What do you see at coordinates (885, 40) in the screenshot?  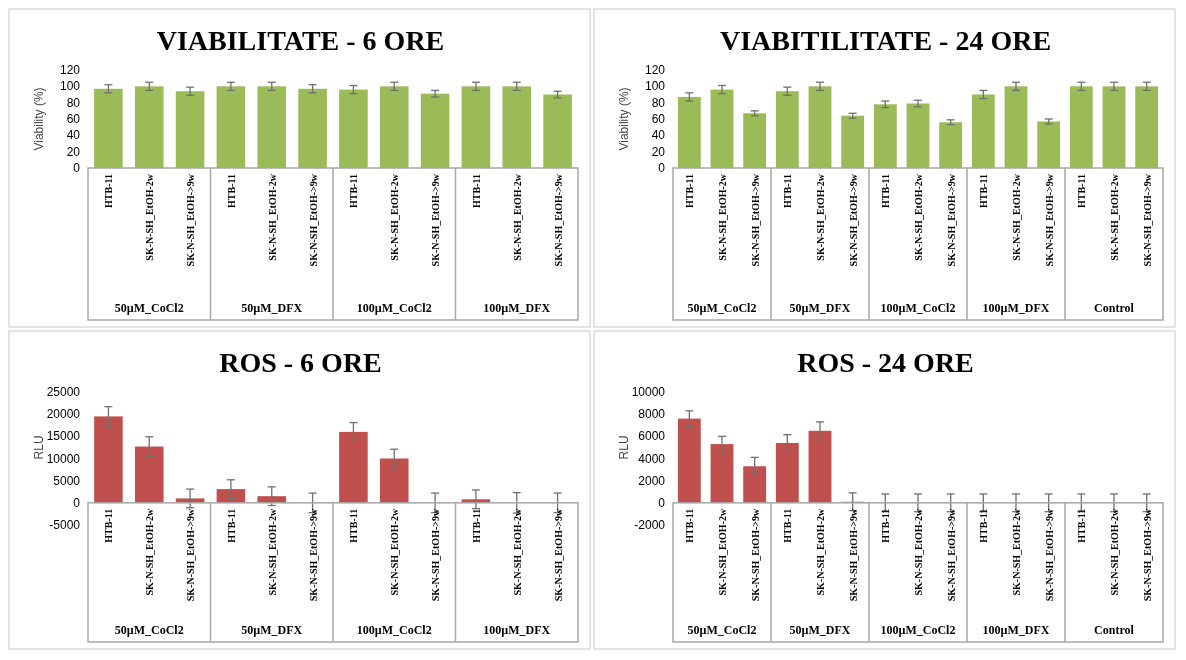 I see `chart-title: VIABITILITATE - 24 ORE` at bounding box center [885, 40].